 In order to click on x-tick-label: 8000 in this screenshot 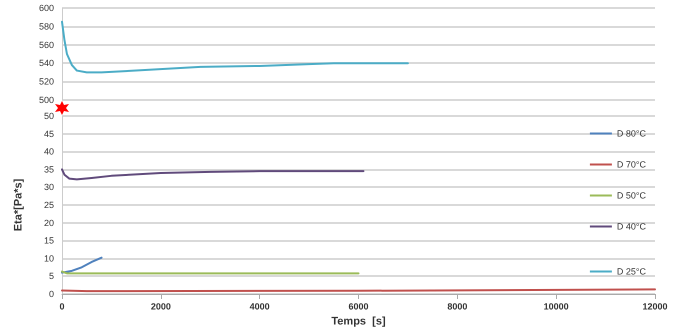, I will do `click(457, 307)`.